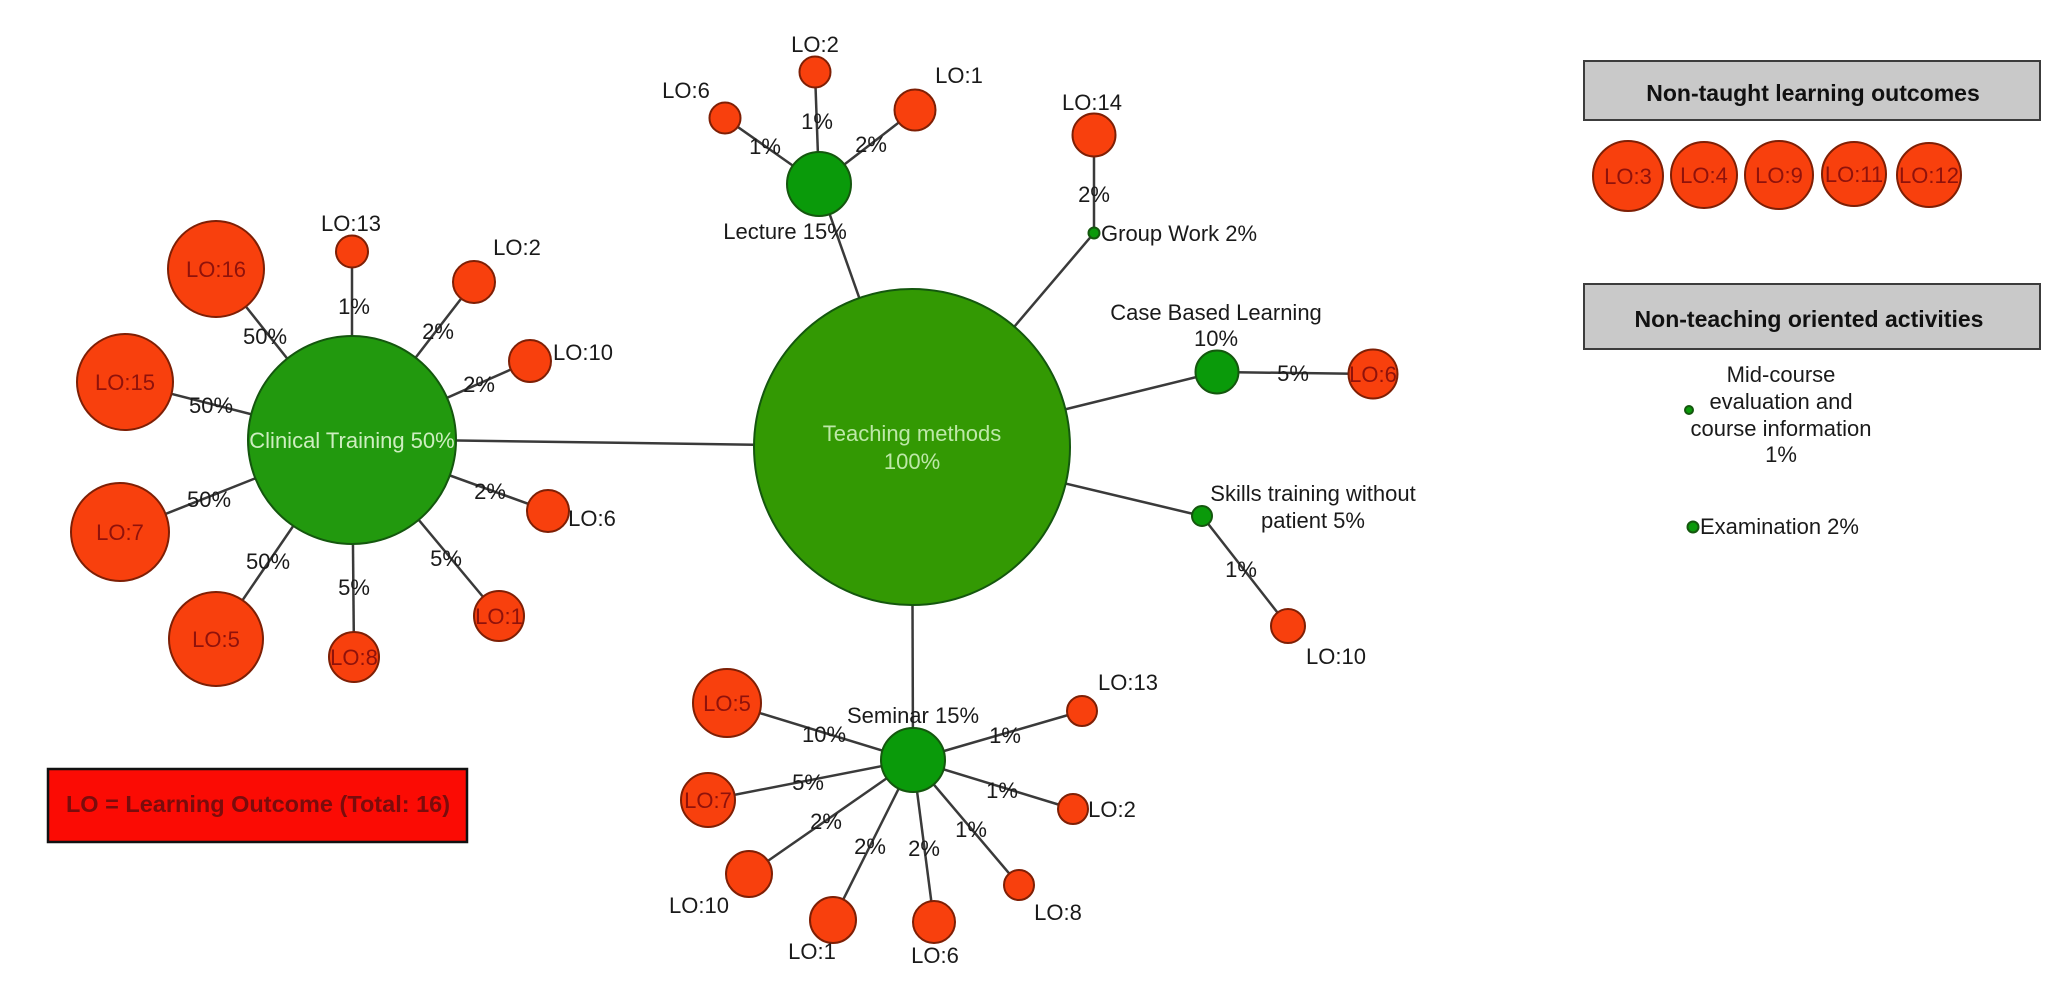 The height and width of the screenshot is (1001, 2059). What do you see at coordinates (1780, 401) in the screenshot?
I see `svg-text: evaluation and` at bounding box center [1780, 401].